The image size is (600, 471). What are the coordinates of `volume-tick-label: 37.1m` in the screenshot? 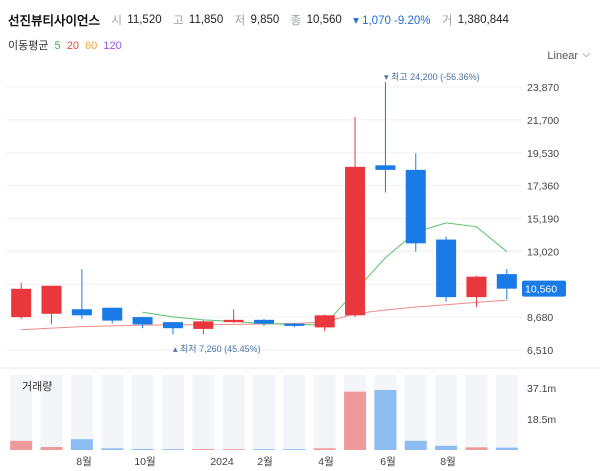 It's located at (541, 389).